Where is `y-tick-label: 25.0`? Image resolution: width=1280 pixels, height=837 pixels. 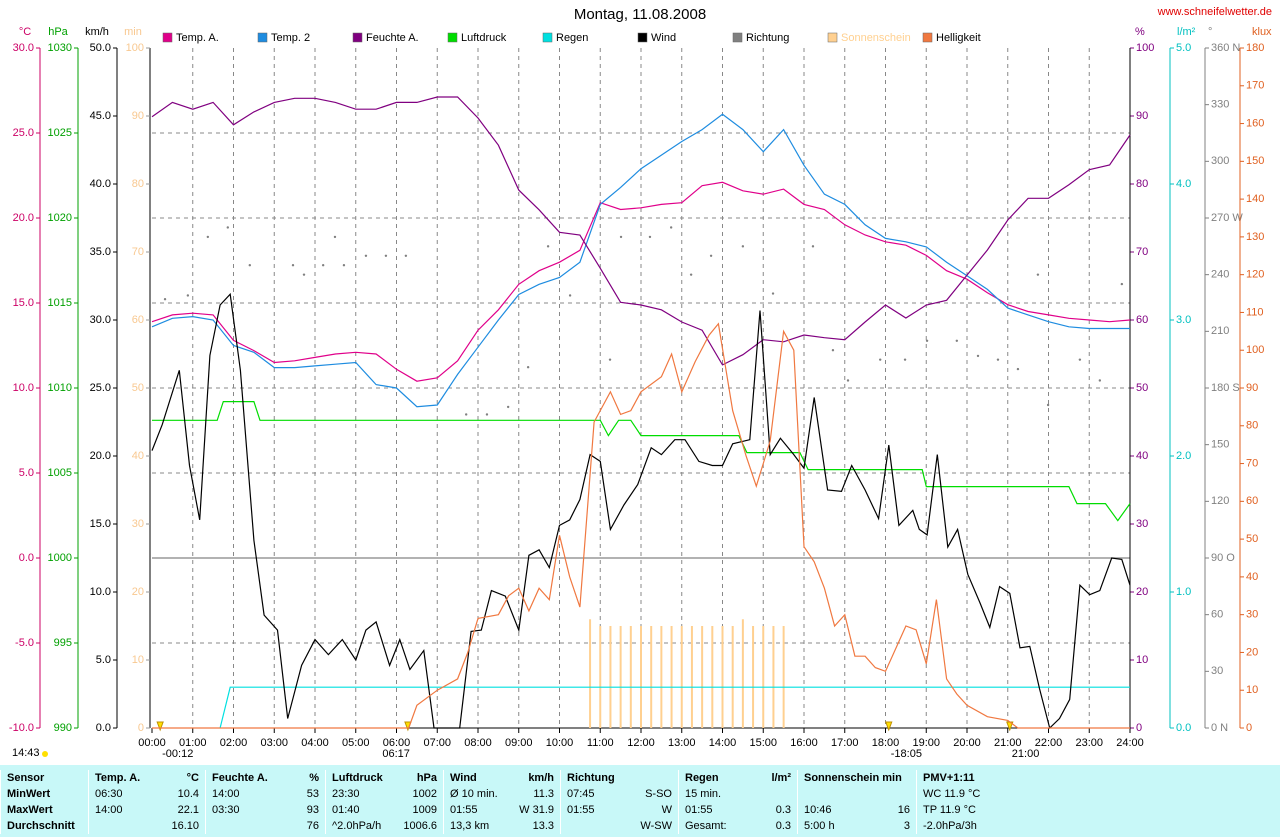 y-tick-label: 25.0 is located at coordinates (23, 133).